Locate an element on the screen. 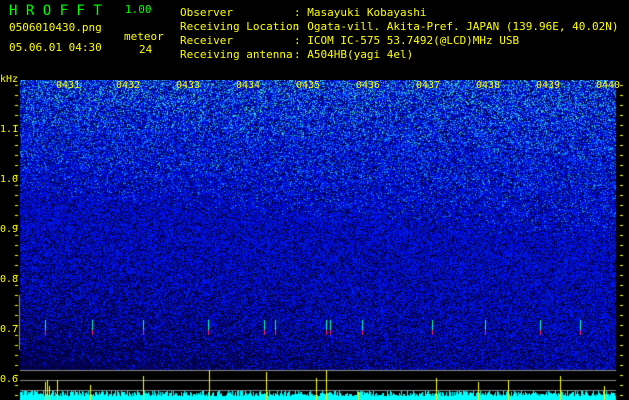 The width and height of the screenshot is (629, 400). time-label: 0434 is located at coordinates (248, 85).